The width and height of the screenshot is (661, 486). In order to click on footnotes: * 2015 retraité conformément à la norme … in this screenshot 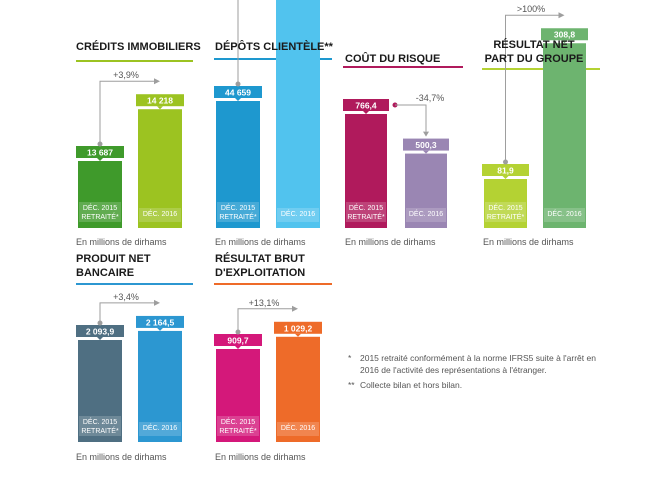, I will do `click(480, 371)`.